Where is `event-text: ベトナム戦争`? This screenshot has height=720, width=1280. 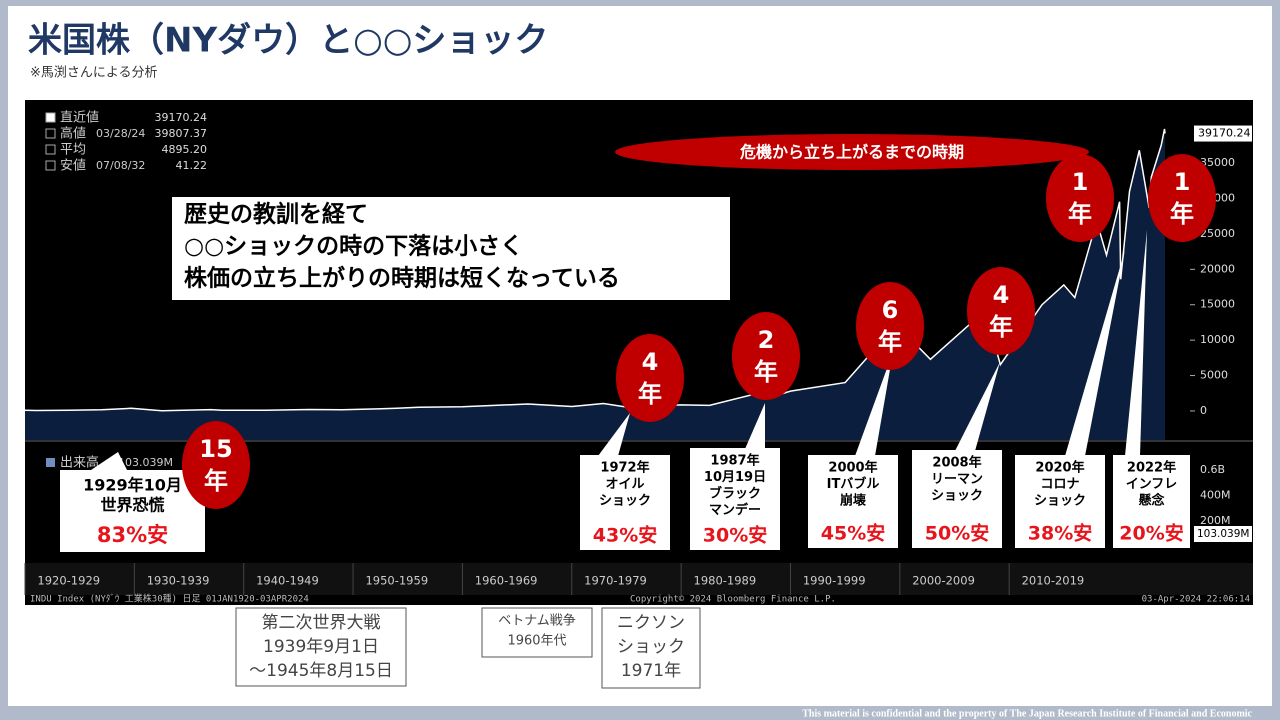
event-text: ベトナム戦争 is located at coordinates (537, 621).